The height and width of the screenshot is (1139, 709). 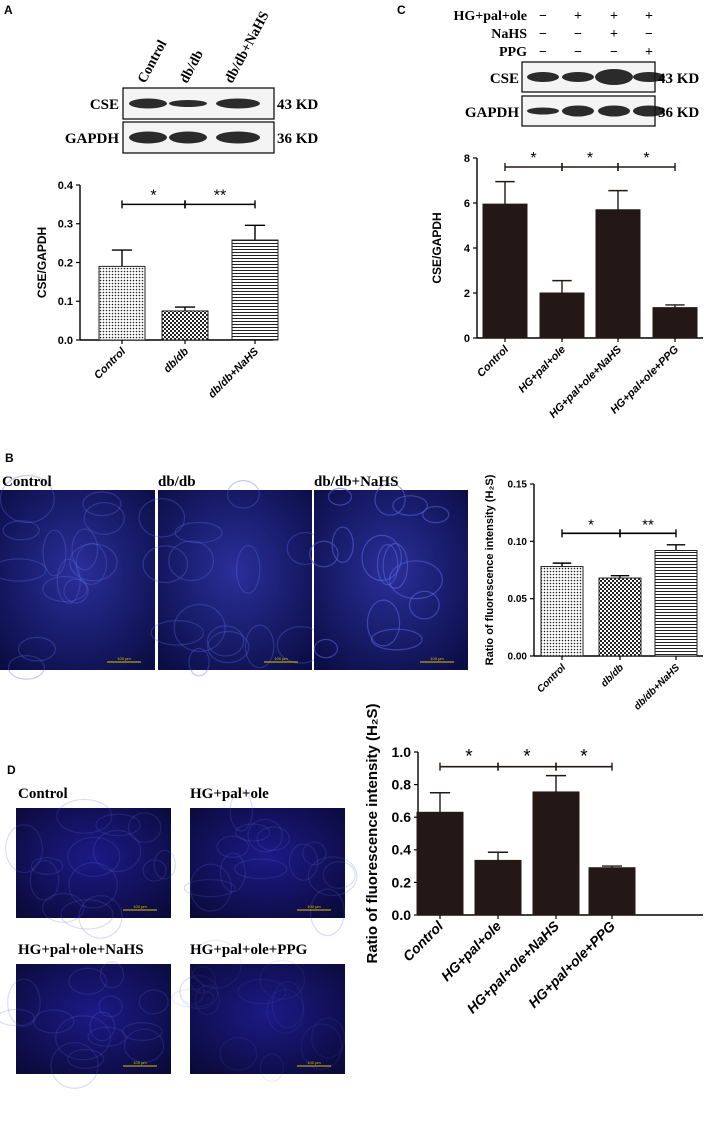 I want to click on y-tick-label: 0.3, so click(x=65, y=225).